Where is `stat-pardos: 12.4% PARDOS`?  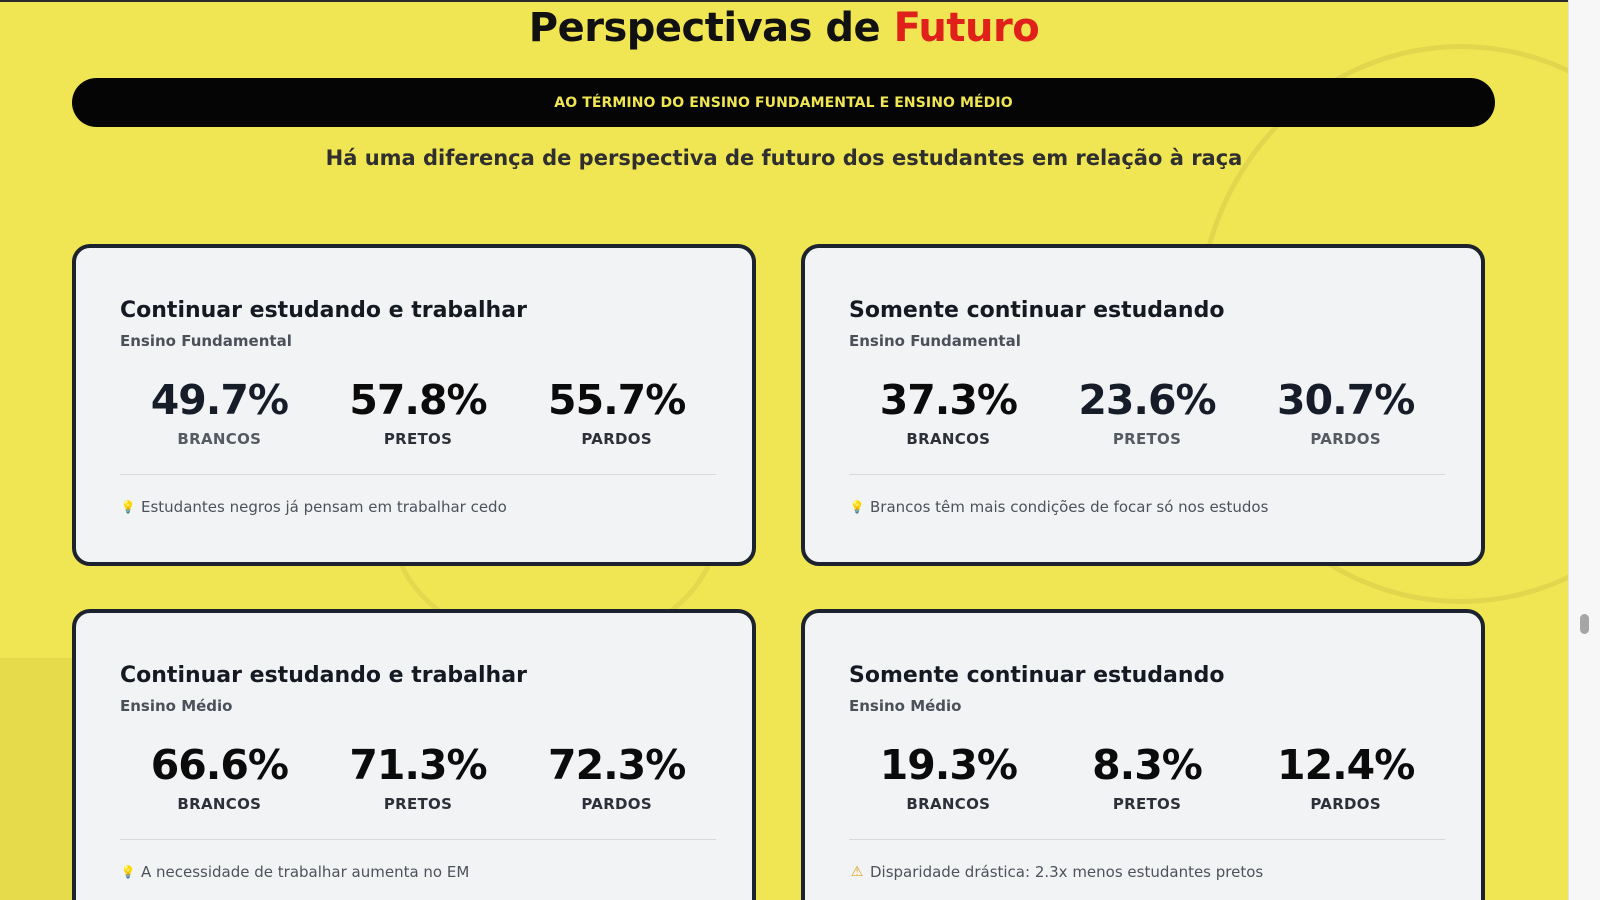
stat-pardos: 12.4% PARDOS is located at coordinates (1345, 781).